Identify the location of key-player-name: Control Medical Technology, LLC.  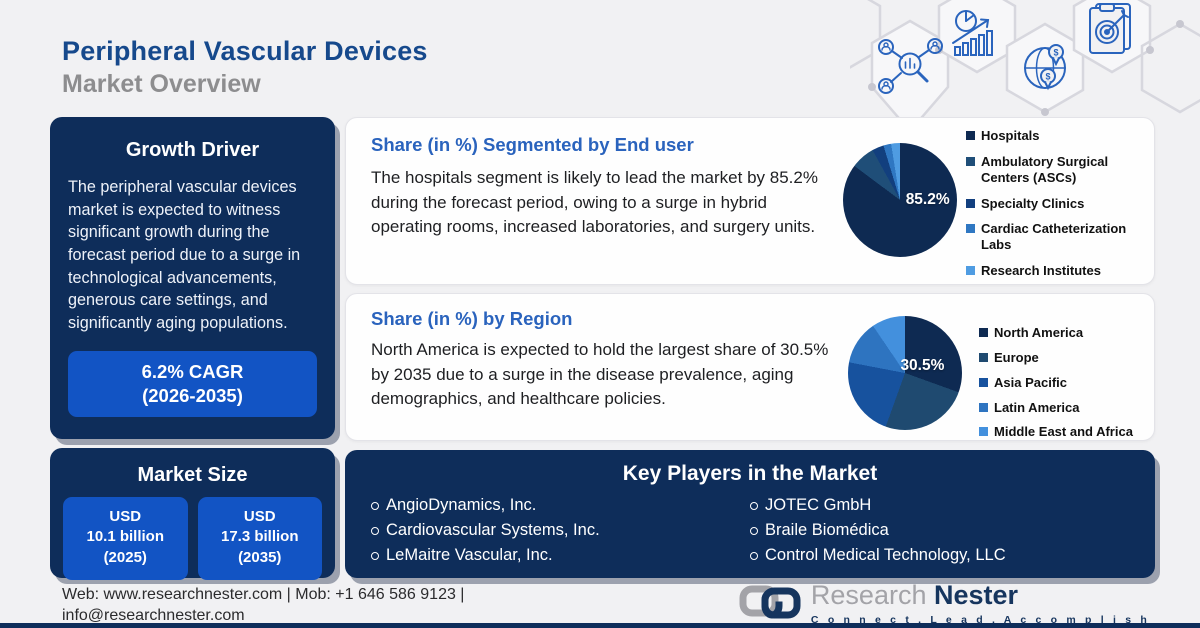
(885, 555).